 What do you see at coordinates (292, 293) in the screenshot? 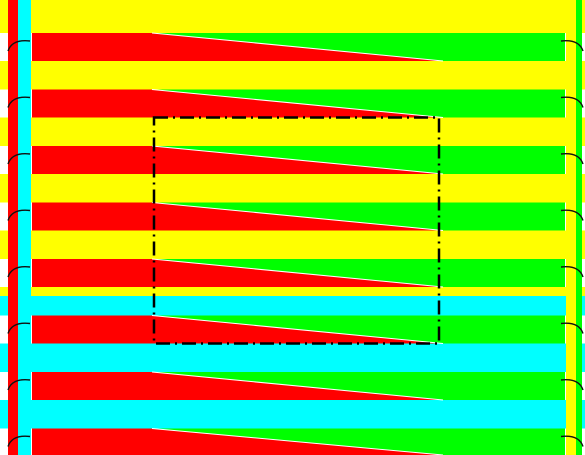
I see `strip-seam-wide` at bounding box center [292, 293].